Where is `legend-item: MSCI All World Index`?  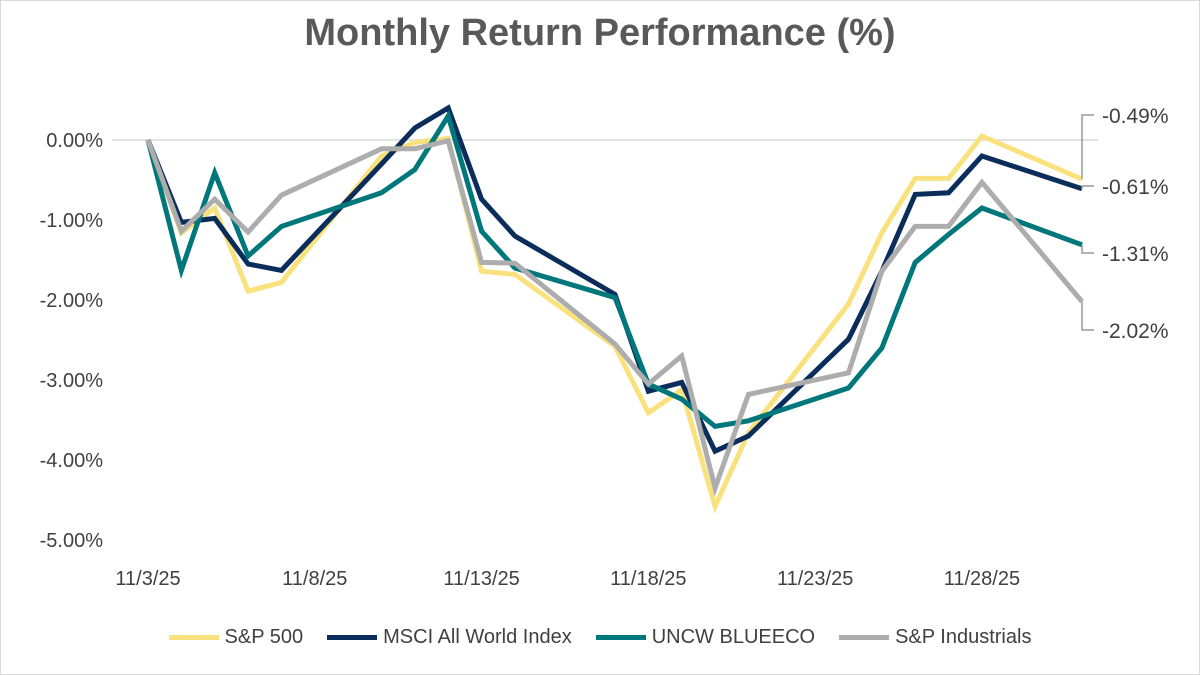 legend-item: MSCI All World Index is located at coordinates (449, 637).